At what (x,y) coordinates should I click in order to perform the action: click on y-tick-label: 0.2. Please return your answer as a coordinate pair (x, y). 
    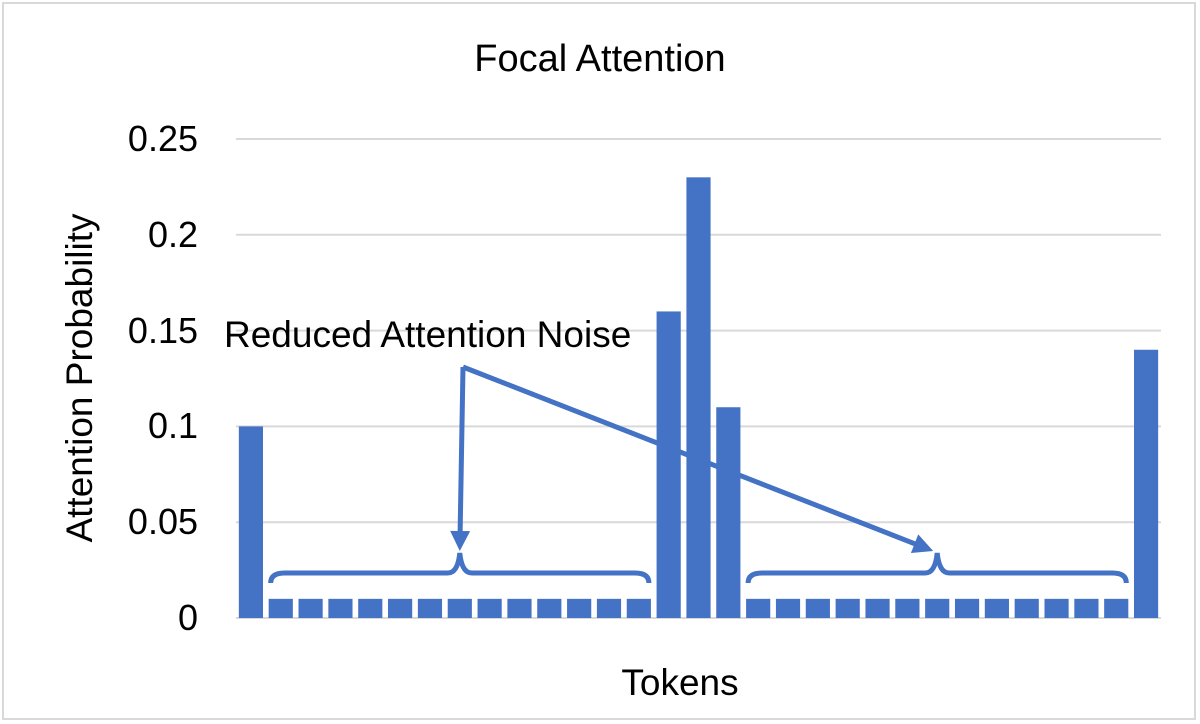
    Looking at the image, I should click on (172, 234).